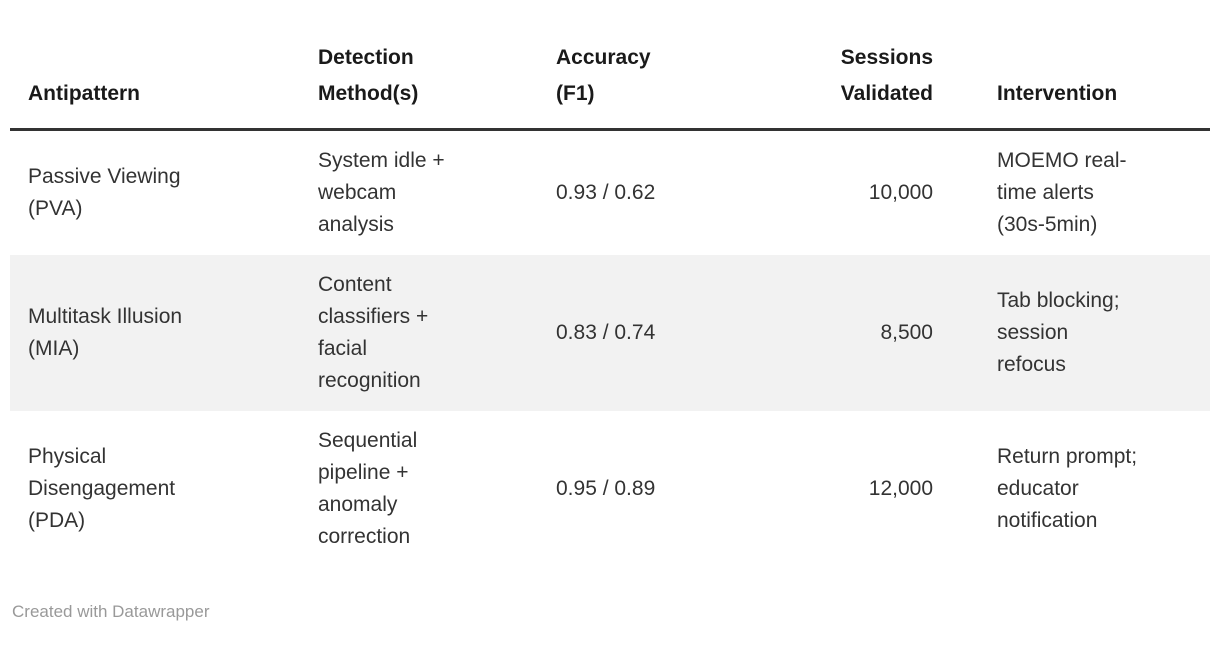 Image resolution: width=1220 pixels, height=670 pixels. Describe the element at coordinates (419, 333) in the screenshot. I see `cell-detection-method: Content classifiers + facial recognition` at that location.